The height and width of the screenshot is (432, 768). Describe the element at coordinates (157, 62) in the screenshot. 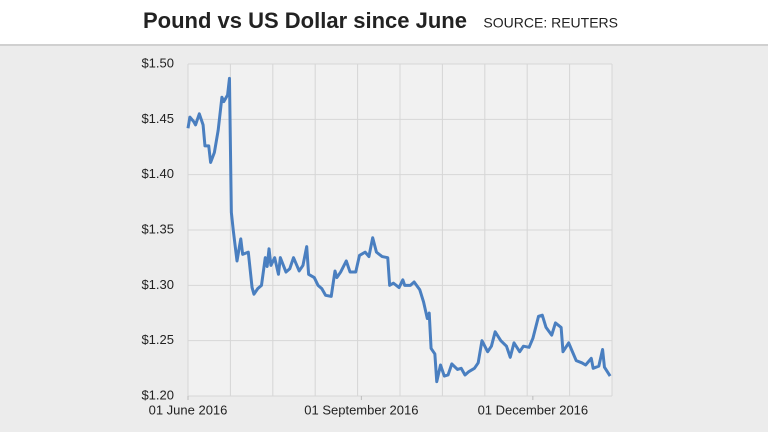

I see `y-tick-label: $1.50` at that location.